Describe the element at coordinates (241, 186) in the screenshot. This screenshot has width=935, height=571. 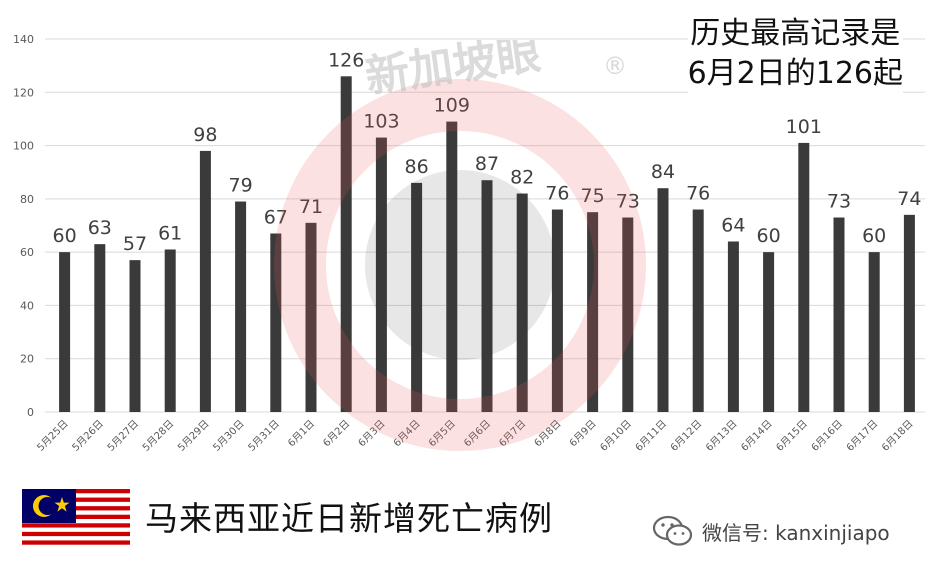
I see `value-label: 79` at that location.